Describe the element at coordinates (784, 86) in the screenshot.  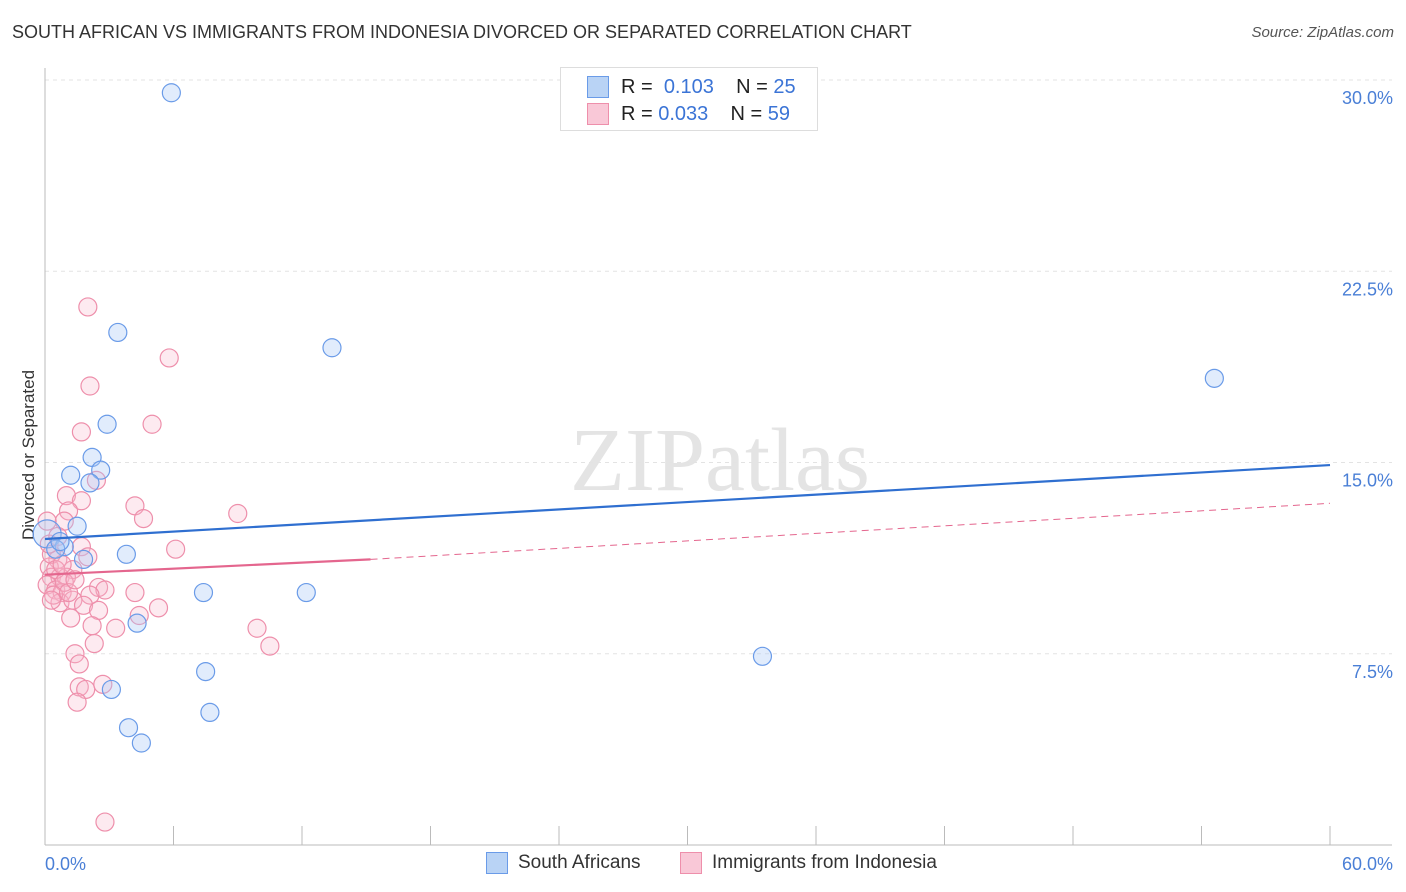
I see `n-value: 25` at that location.